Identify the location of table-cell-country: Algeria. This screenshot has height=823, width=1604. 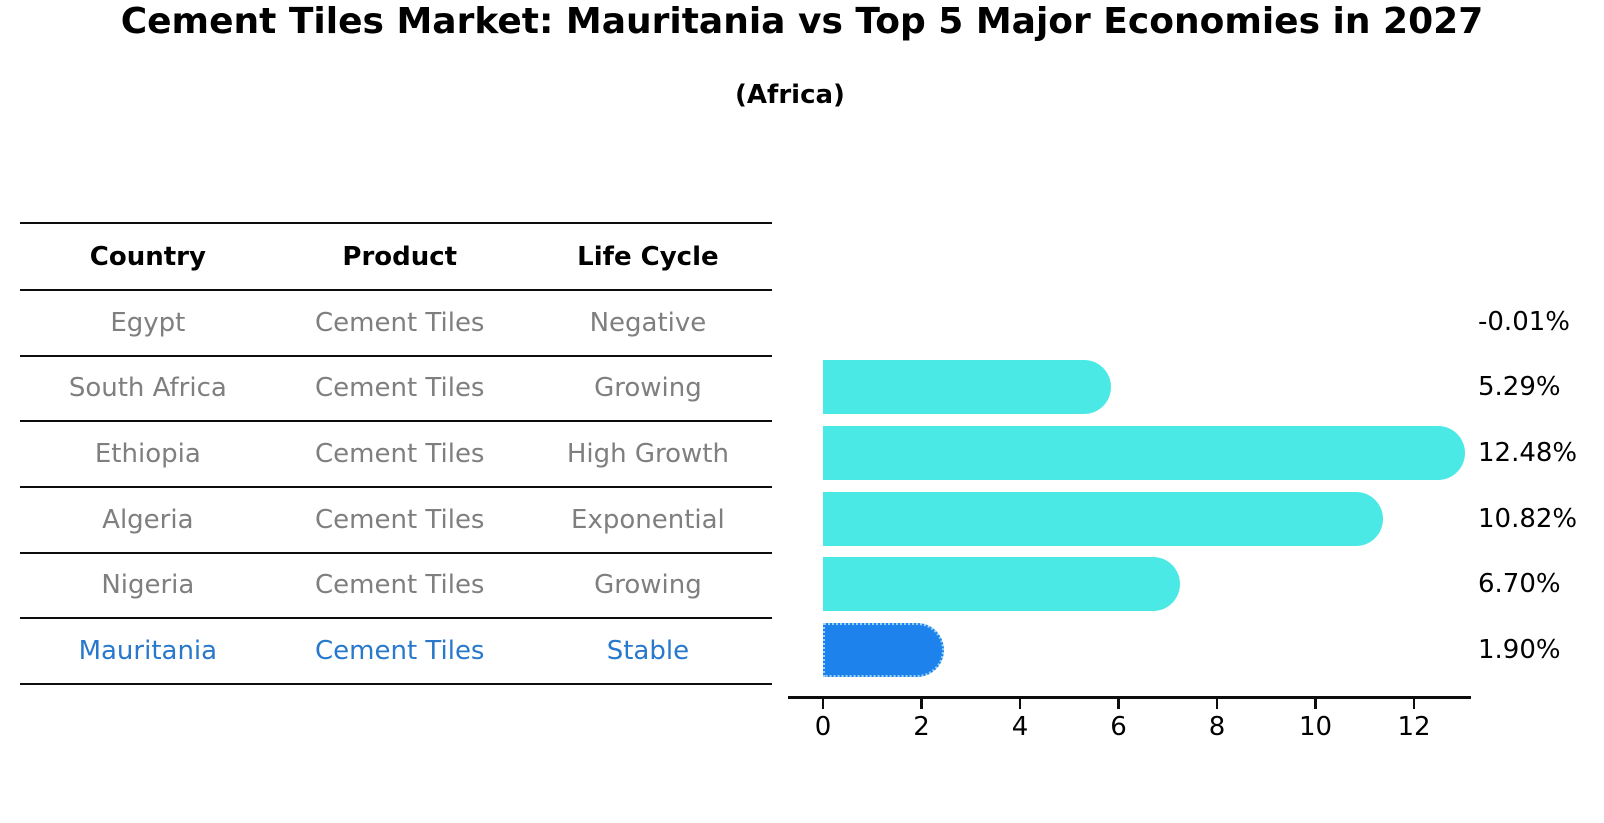
(148, 519).